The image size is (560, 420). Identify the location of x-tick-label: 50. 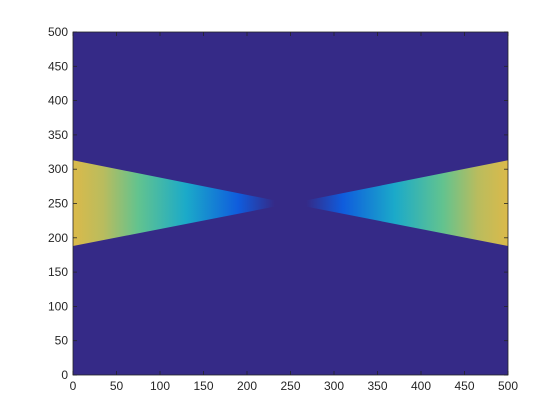
(117, 386).